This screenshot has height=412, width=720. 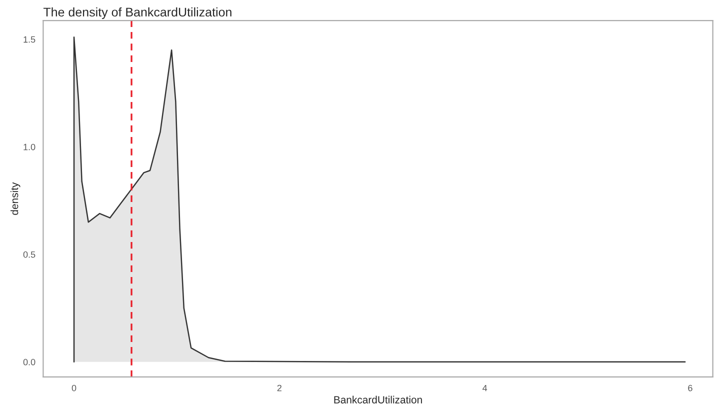 What do you see at coordinates (137, 13) in the screenshot?
I see `chart-title: The density of BankcardUtilization` at bounding box center [137, 13].